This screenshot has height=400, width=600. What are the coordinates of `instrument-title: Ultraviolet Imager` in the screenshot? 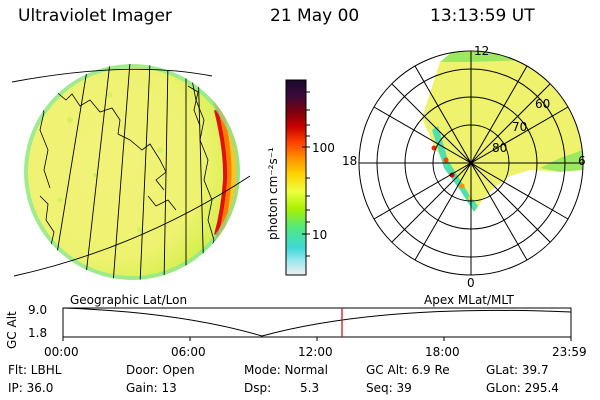 It's located at (95, 16).